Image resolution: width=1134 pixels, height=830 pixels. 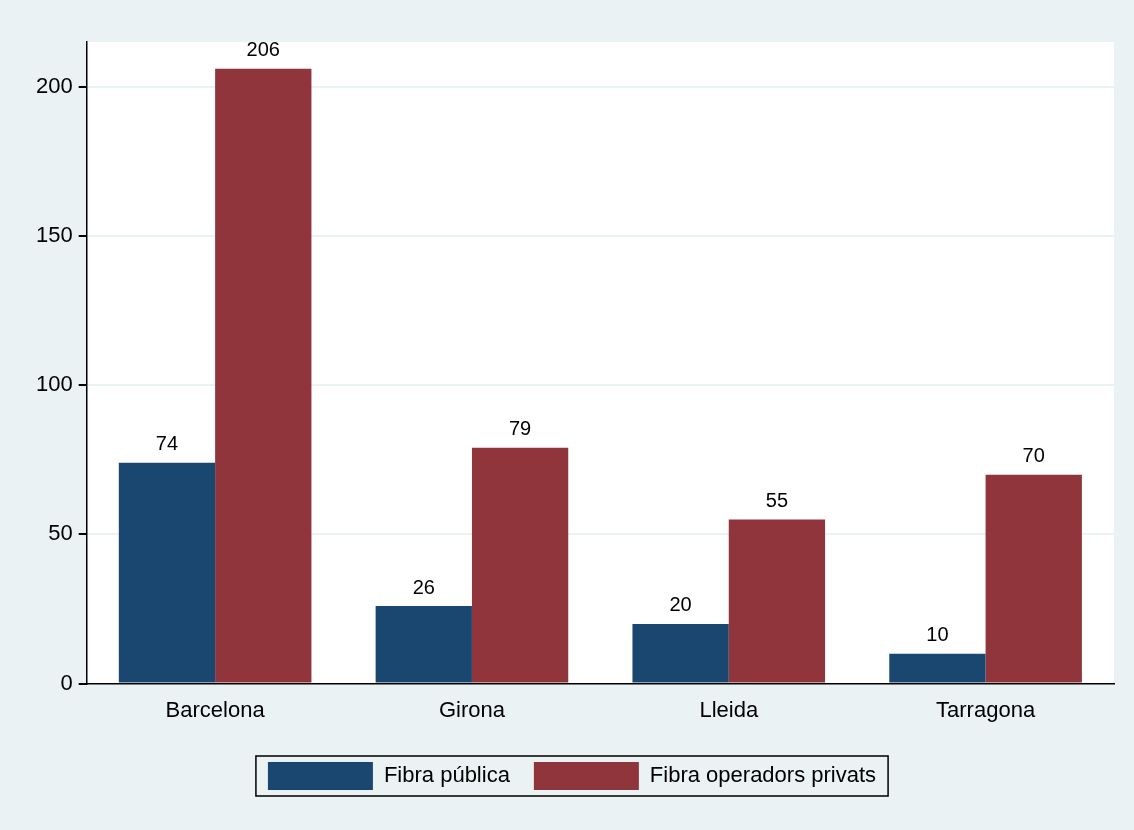 I want to click on data-label: 26, so click(x=423, y=586).